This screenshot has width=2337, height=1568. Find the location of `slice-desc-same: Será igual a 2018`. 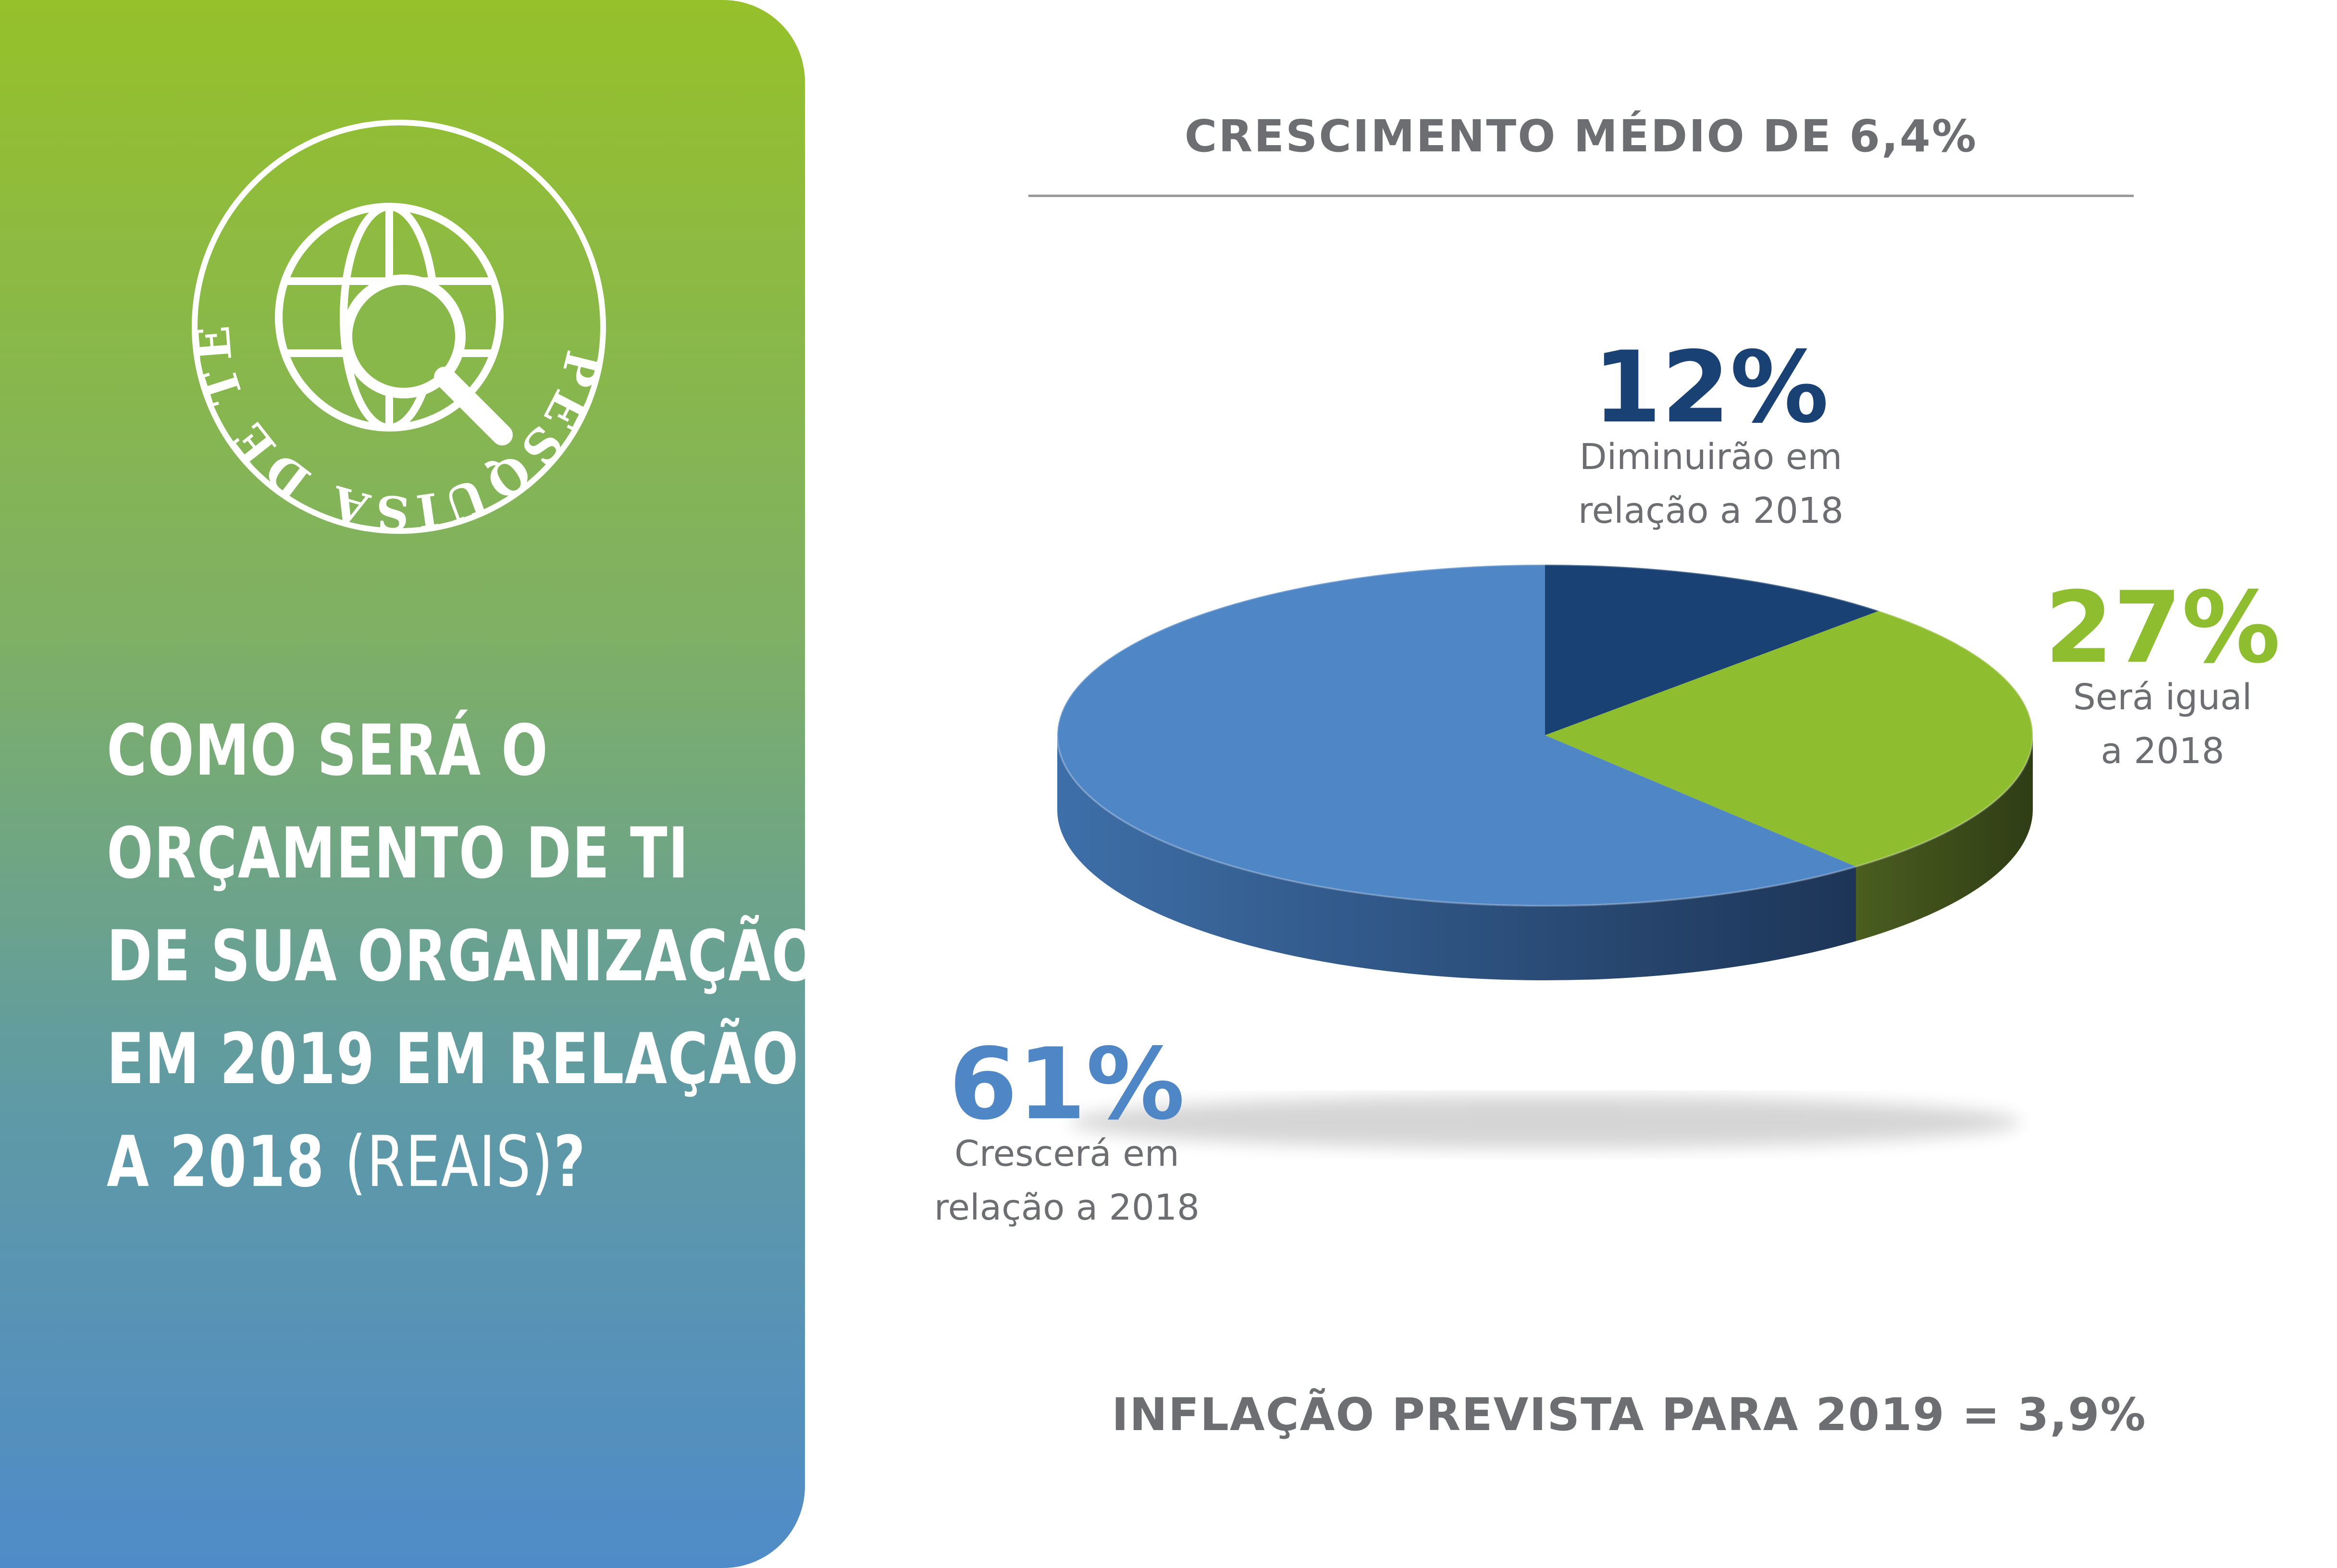

slice-desc-same: Será igual a 2018 is located at coordinates (2162, 724).